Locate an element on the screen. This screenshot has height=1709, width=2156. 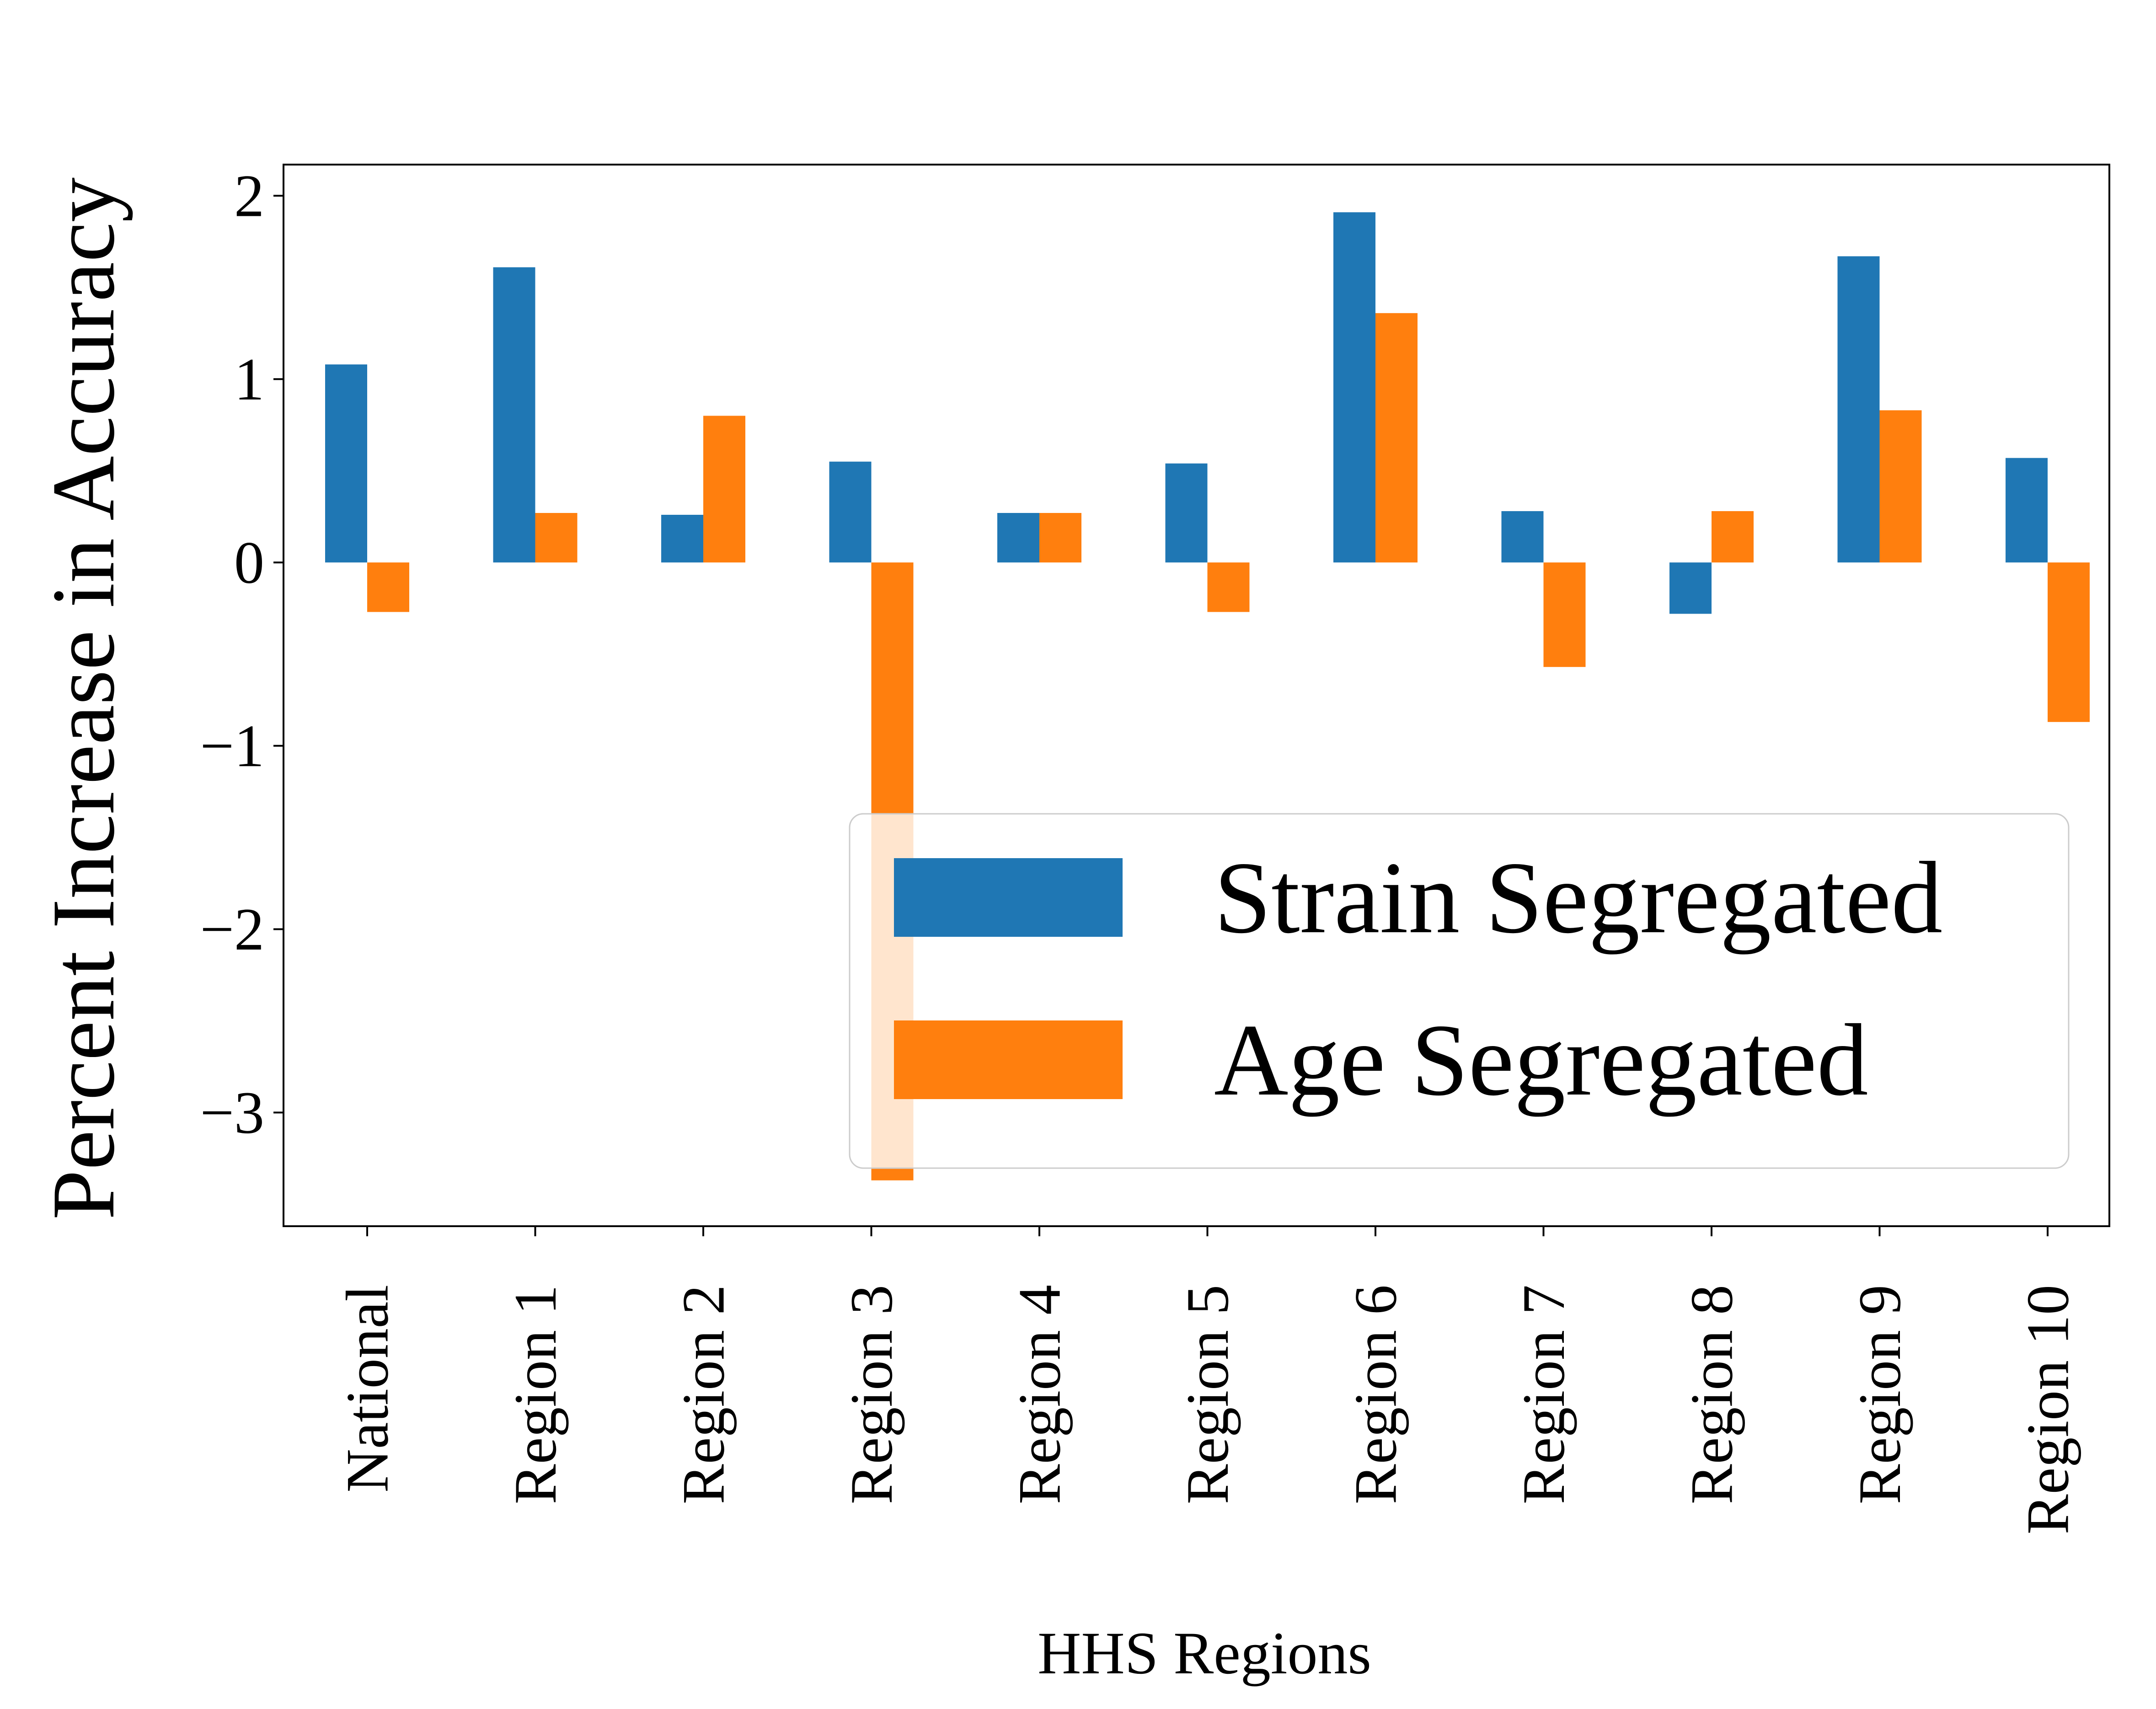
legend-frame is located at coordinates (1459, 991).